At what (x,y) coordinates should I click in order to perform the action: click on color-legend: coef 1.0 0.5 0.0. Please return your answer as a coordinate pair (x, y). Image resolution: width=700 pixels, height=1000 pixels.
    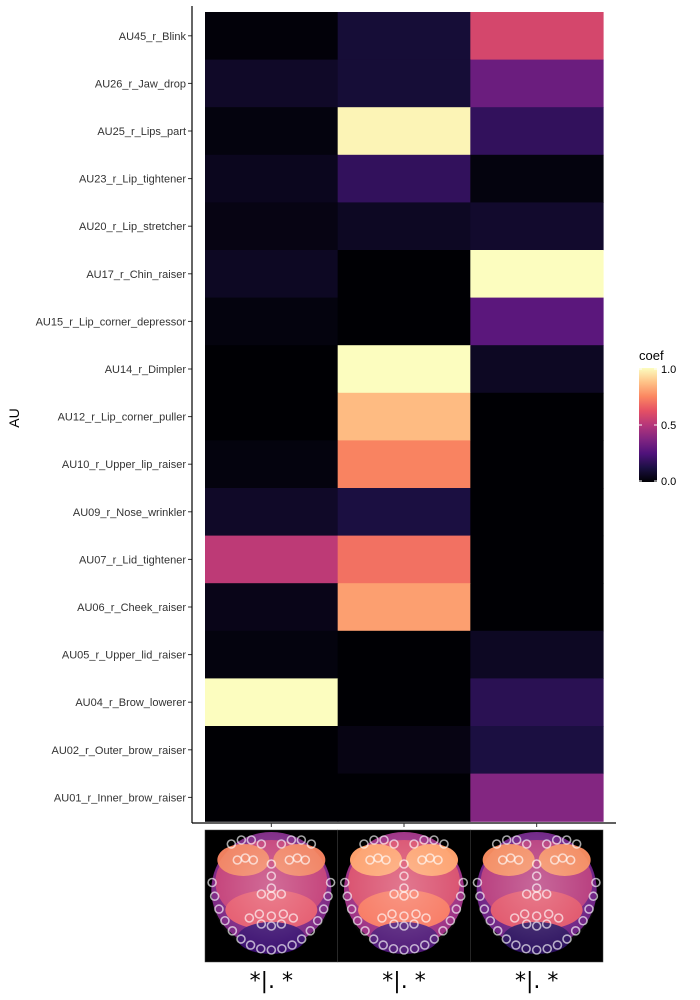
    Looking at the image, I should click on (657, 418).